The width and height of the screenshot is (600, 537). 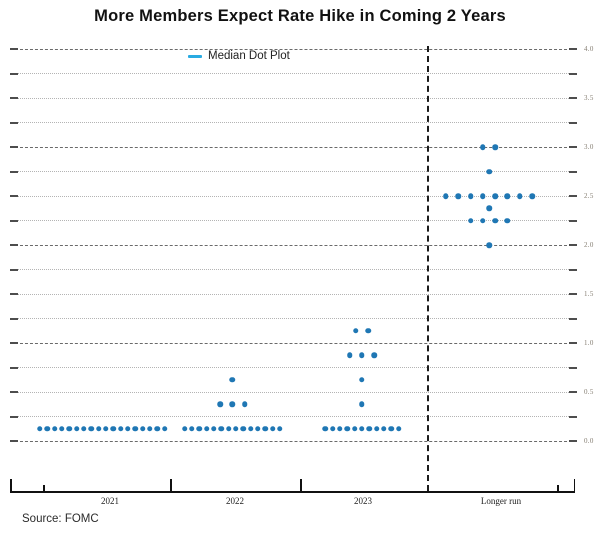 What do you see at coordinates (60, 519) in the screenshot?
I see `source-note: Source: FOMC` at bounding box center [60, 519].